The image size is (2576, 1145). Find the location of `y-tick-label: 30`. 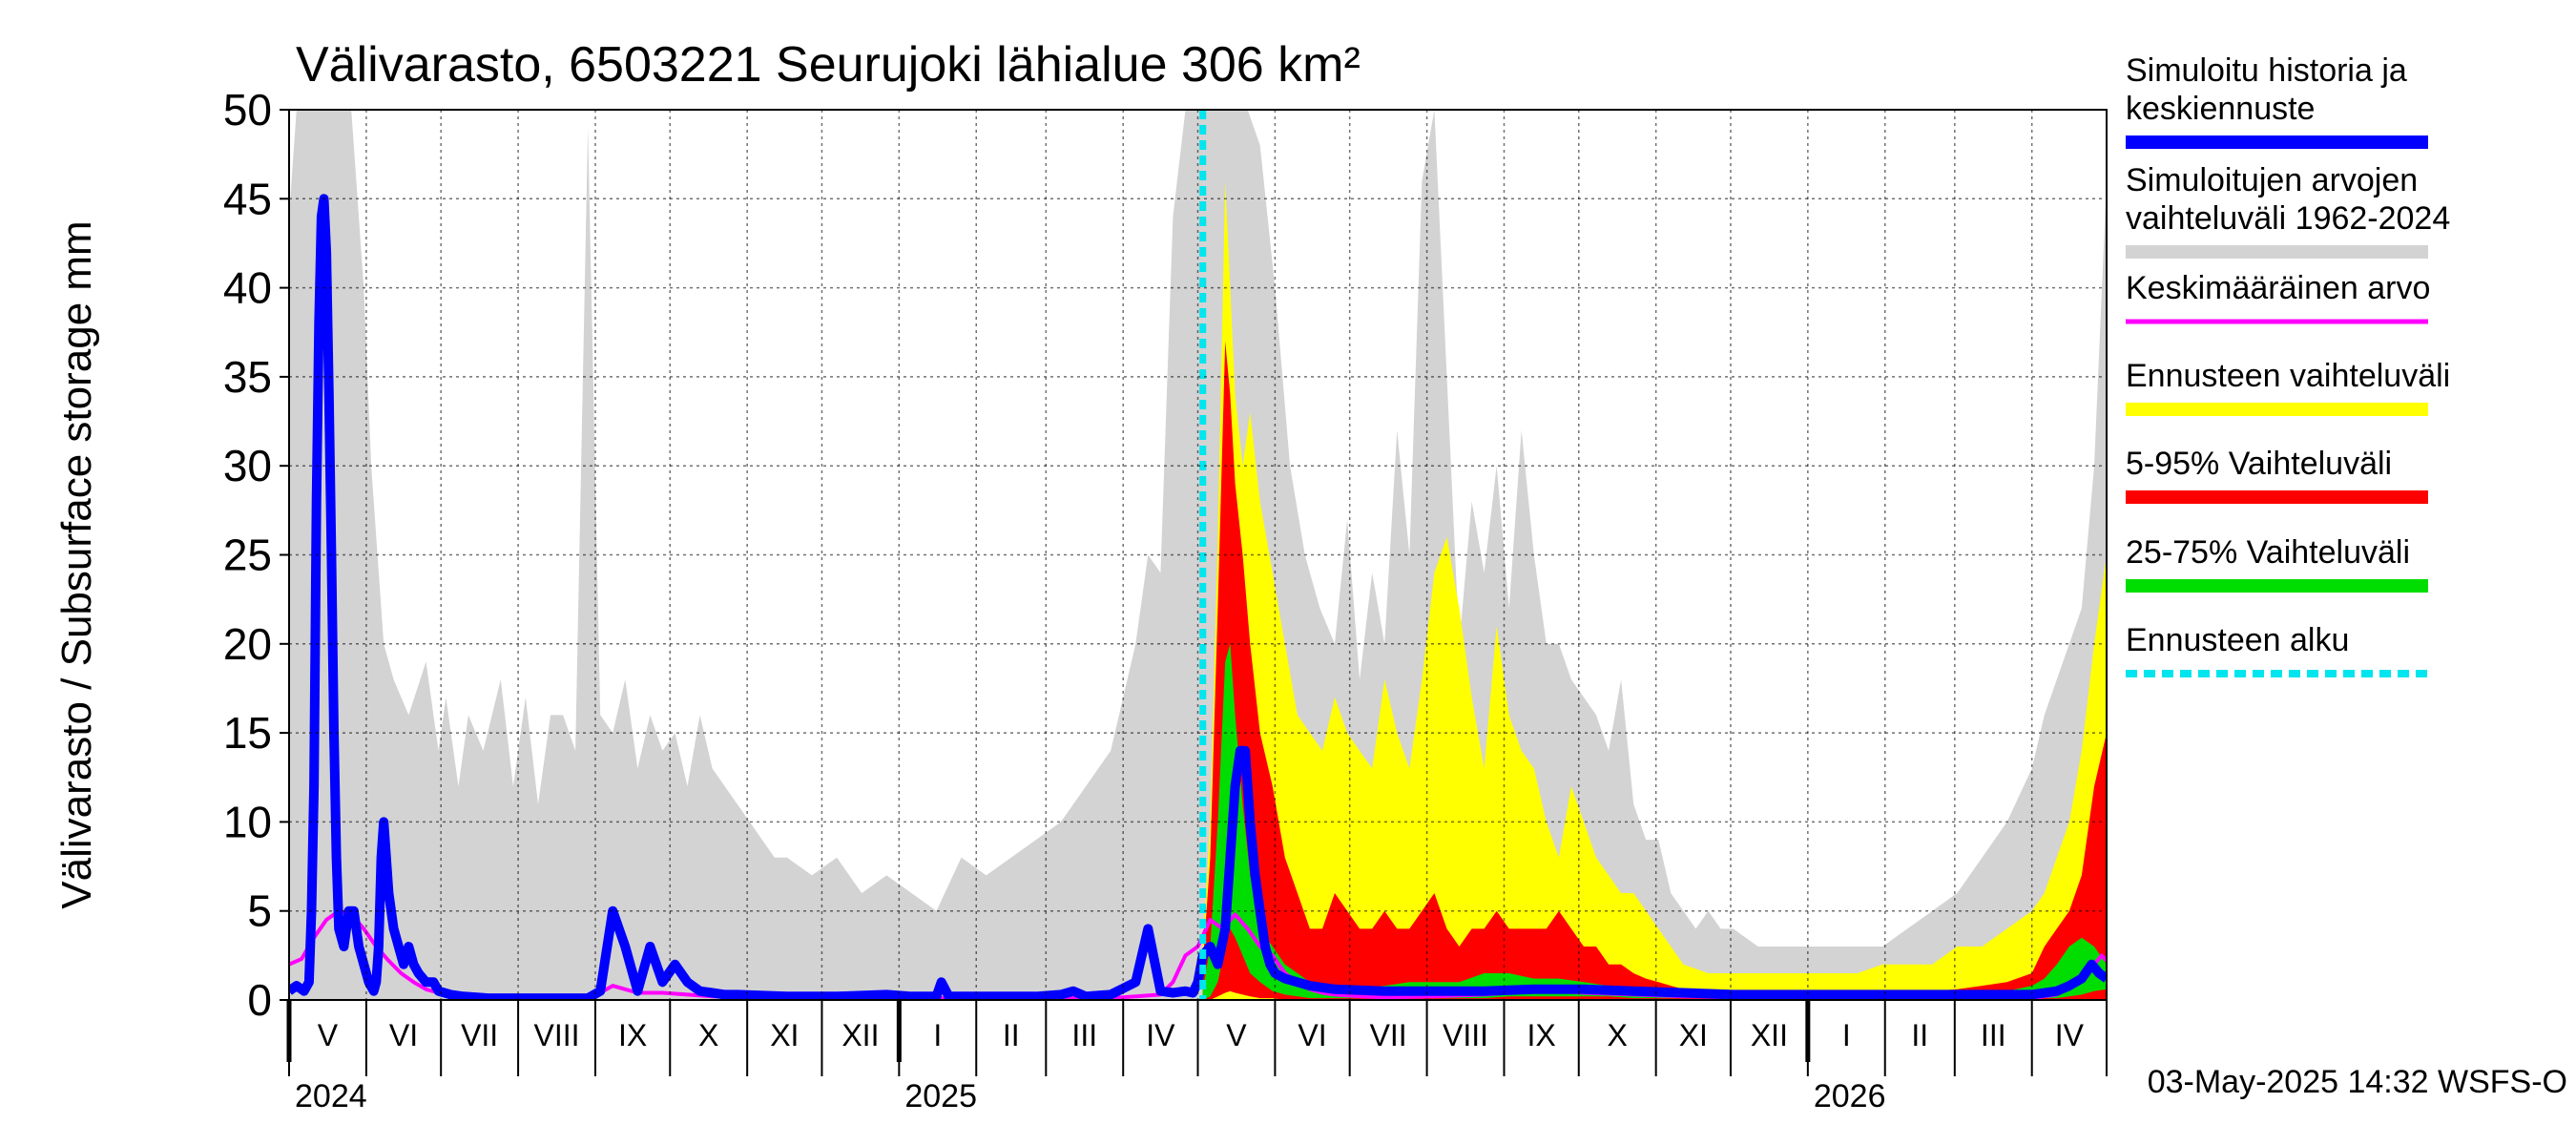

y-tick-label: 30 is located at coordinates (247, 465).